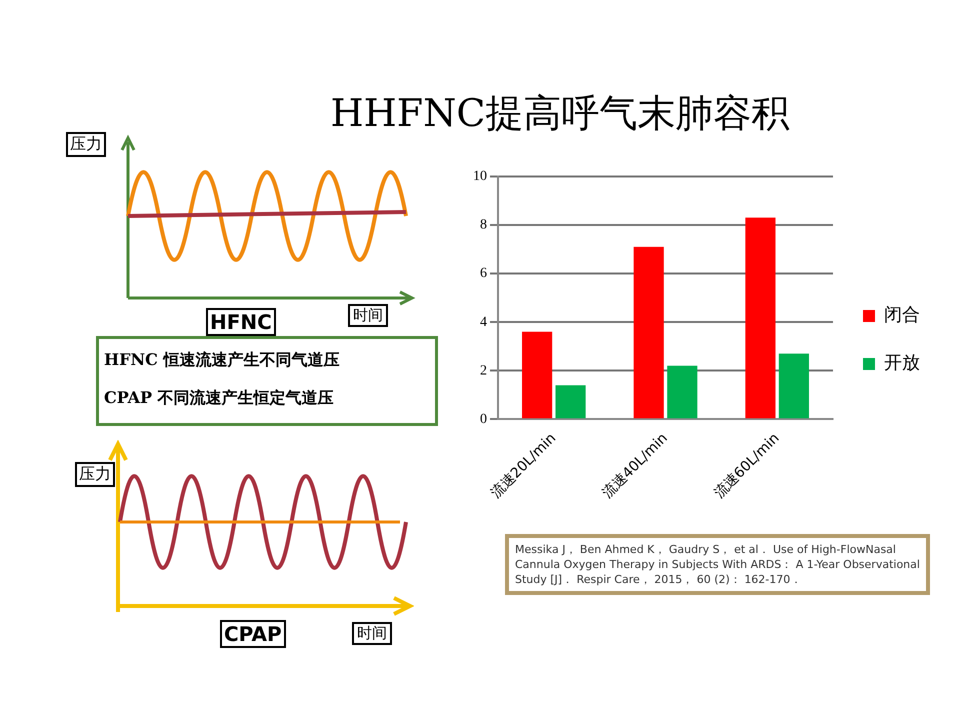  What do you see at coordinates (480, 176) in the screenshot?
I see `y-tick-label: 10` at bounding box center [480, 176].